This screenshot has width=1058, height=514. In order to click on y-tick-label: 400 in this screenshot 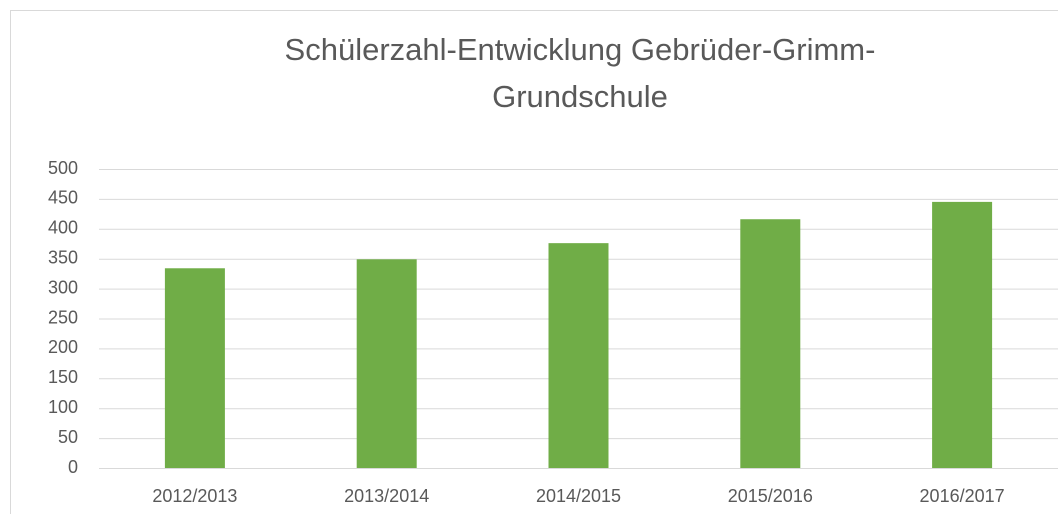, I will do `click(63, 228)`.